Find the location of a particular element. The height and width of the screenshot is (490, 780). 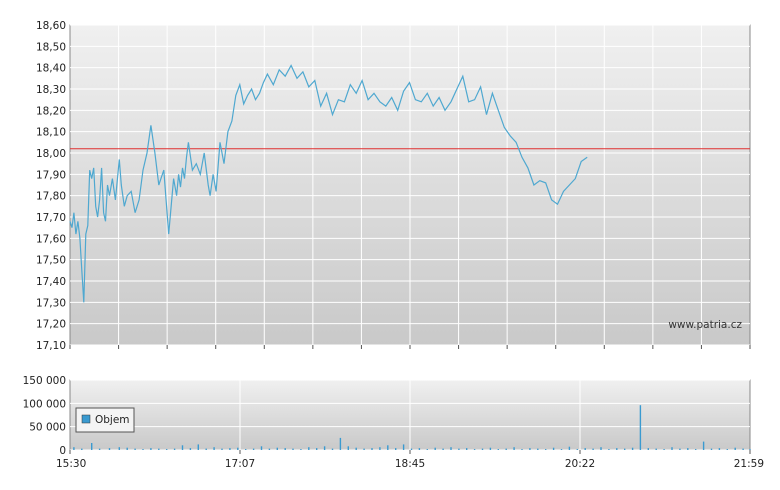

legend-swatch is located at coordinates (86, 419).